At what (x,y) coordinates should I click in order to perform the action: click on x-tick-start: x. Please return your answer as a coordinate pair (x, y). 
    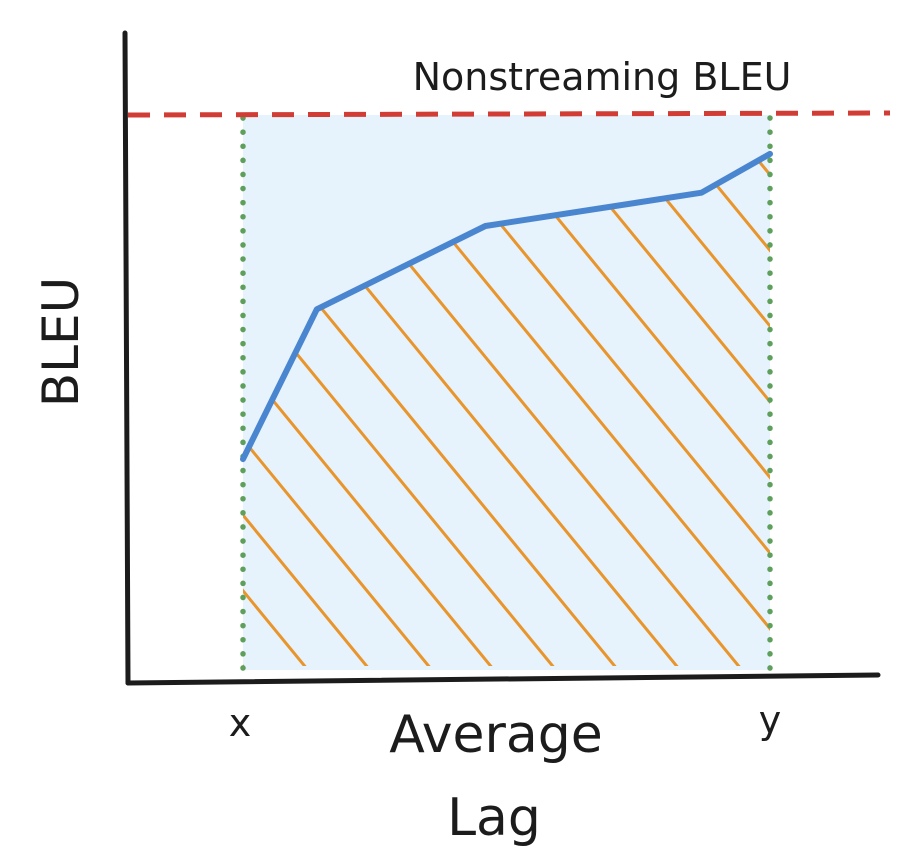
    Looking at the image, I should click on (240, 723).